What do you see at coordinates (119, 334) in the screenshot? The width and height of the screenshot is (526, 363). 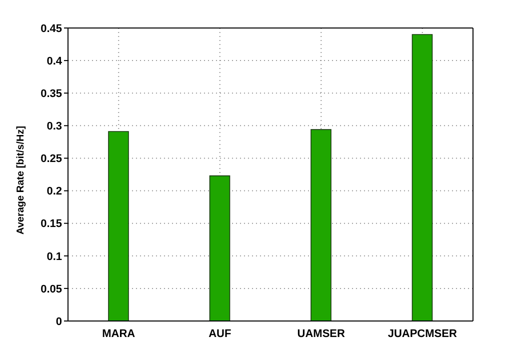 I see `x-tick-label: MARA` at bounding box center [119, 334].